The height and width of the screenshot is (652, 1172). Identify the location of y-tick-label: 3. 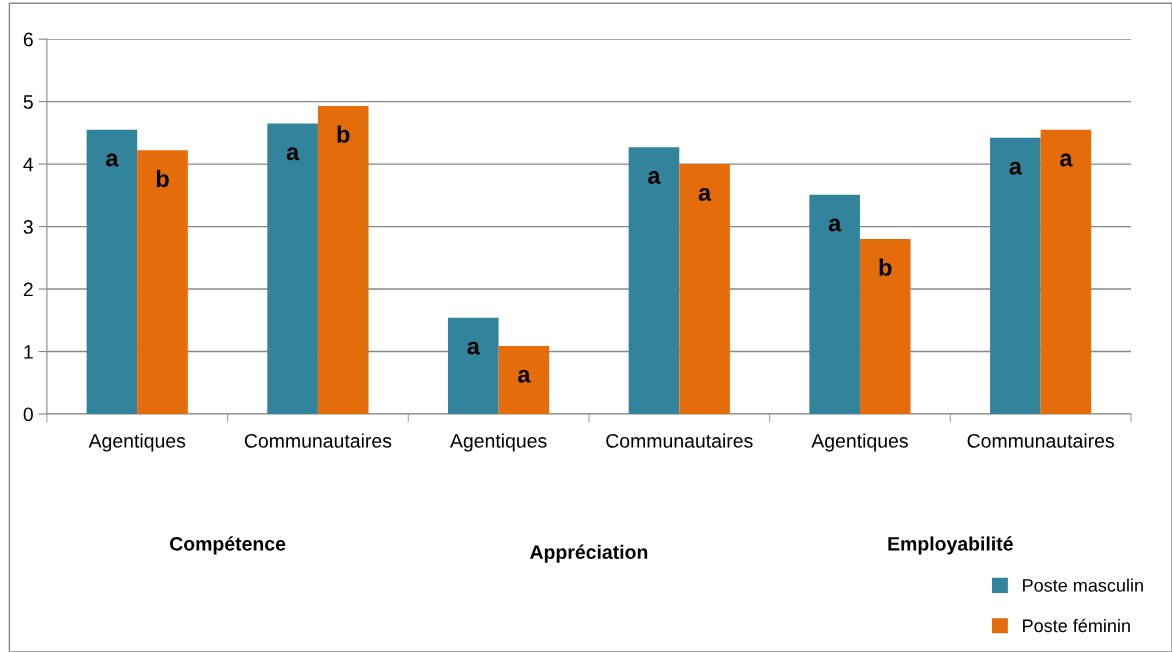
(28, 227).